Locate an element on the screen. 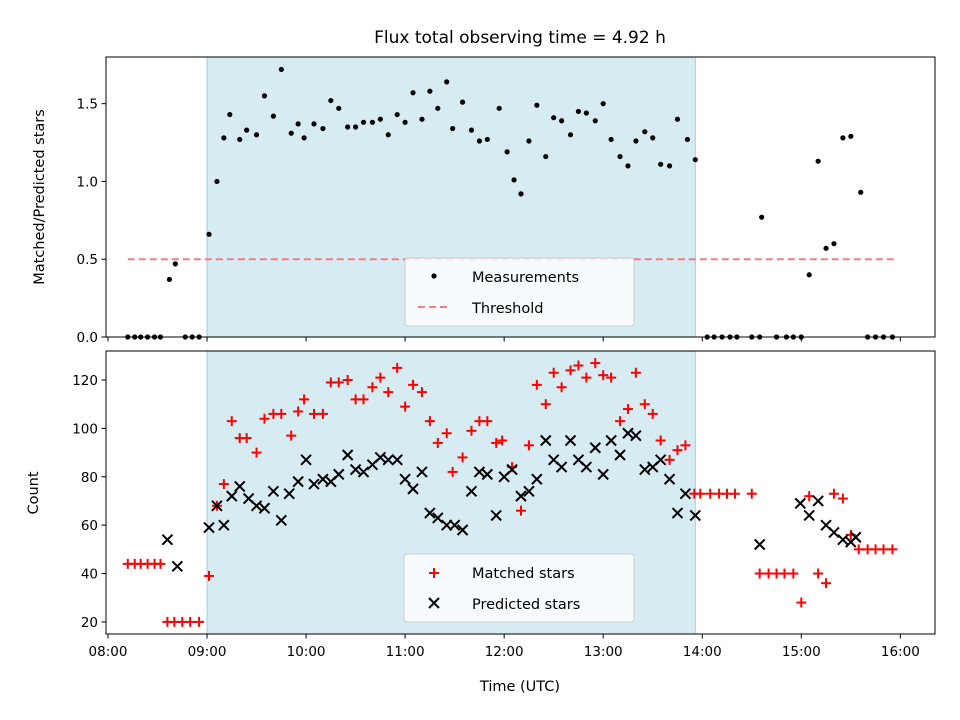 The height and width of the screenshot is (720, 960). bottom-x-tick-label: 10:00 is located at coordinates (306, 652).